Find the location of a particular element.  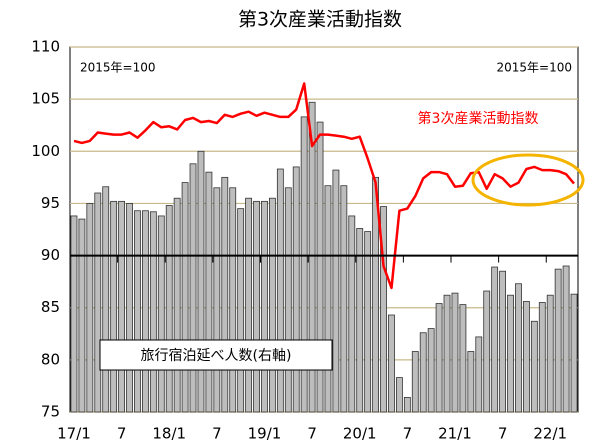

y-tick-label: 85 is located at coordinates (50, 307).